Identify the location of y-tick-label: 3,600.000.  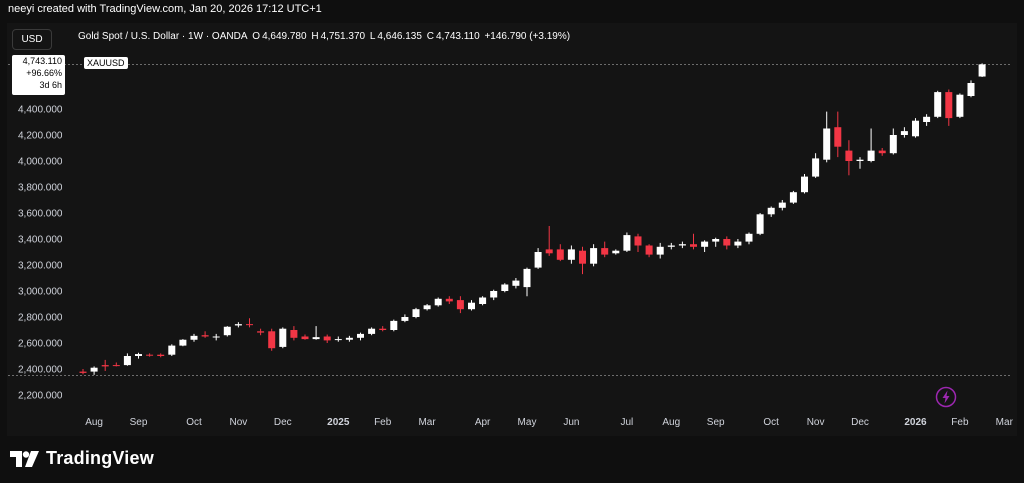
(40, 214).